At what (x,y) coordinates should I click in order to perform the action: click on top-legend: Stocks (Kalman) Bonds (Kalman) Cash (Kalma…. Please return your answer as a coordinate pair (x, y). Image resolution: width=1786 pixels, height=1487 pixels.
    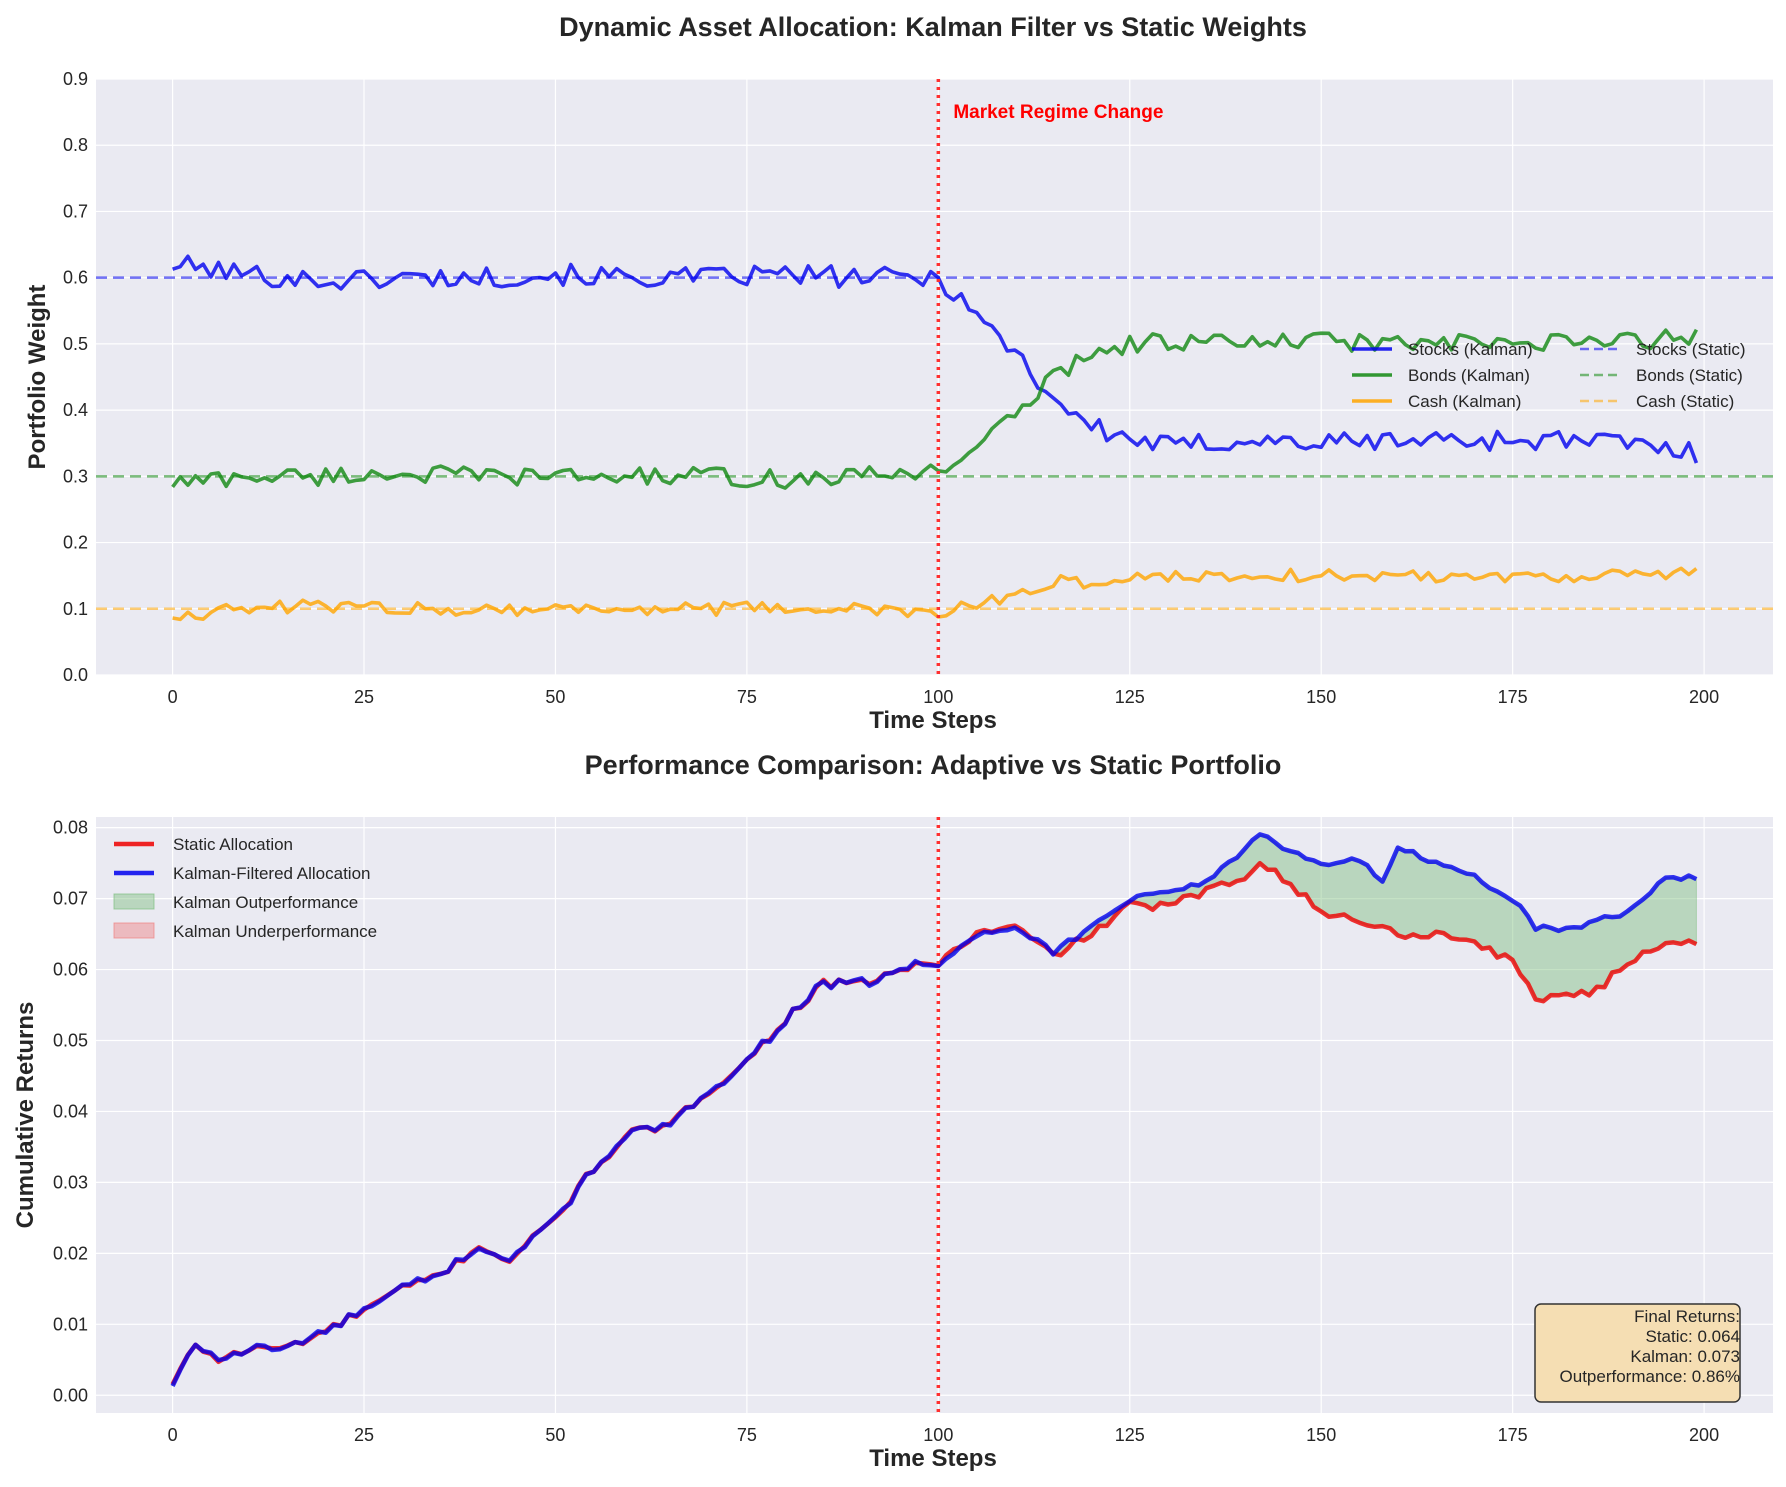
    Looking at the image, I should click on (1549, 375).